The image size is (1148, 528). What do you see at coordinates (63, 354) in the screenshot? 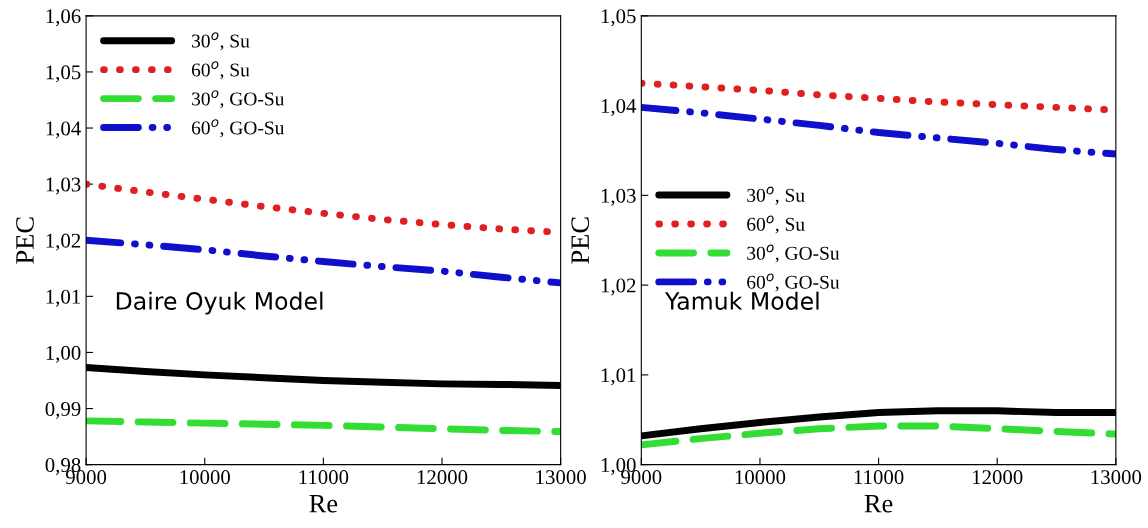
I see `y-tick-label: 1,00` at bounding box center [63, 354].